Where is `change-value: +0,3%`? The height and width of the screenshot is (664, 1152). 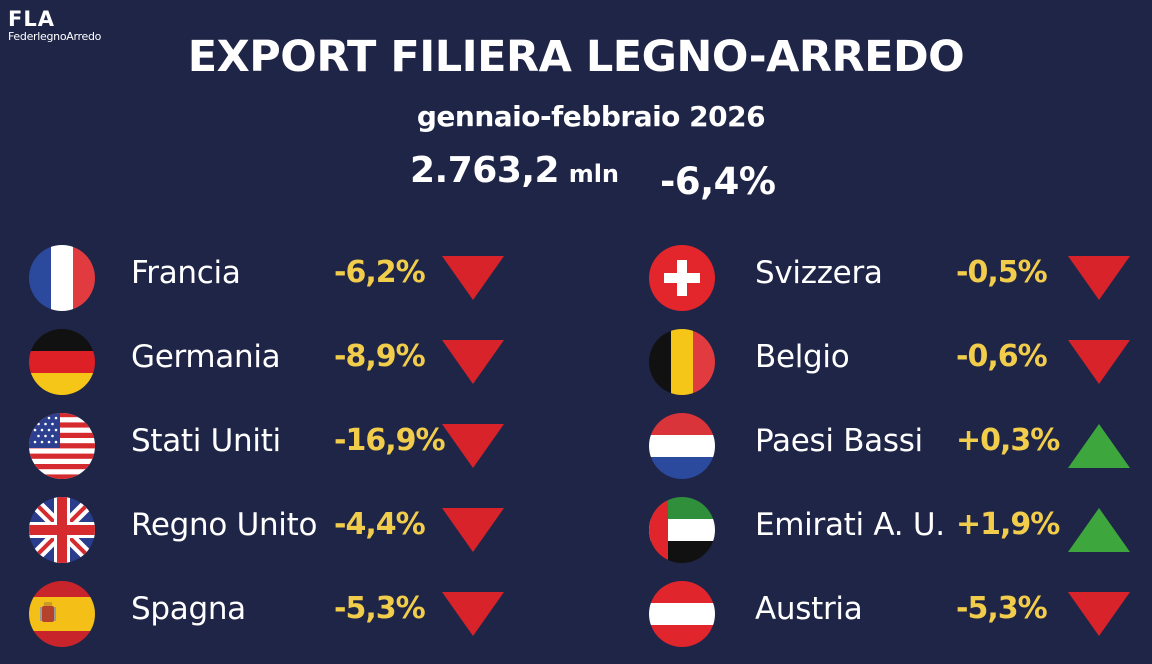 change-value: +0,3% is located at coordinates (1008, 440).